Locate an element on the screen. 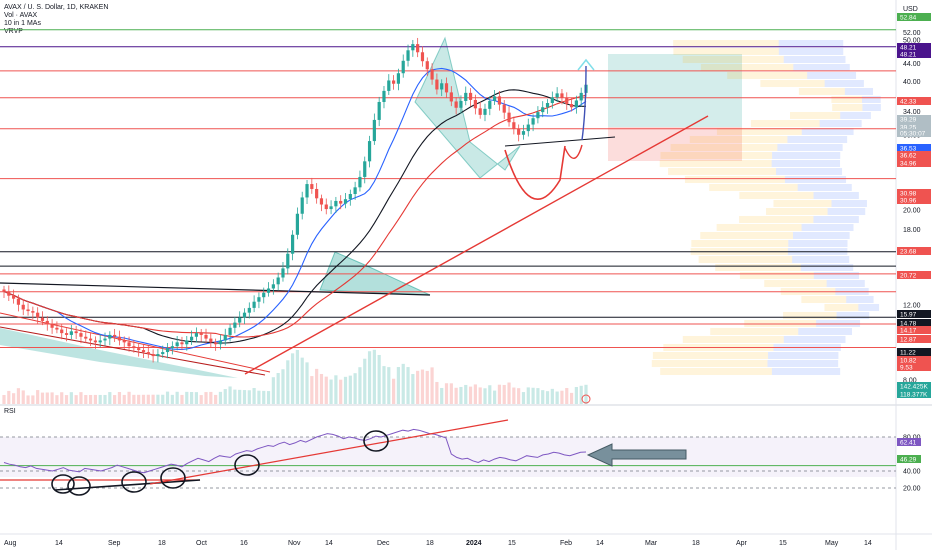 The width and height of the screenshot is (932, 550). cup-curve is located at coordinates (535, 172).